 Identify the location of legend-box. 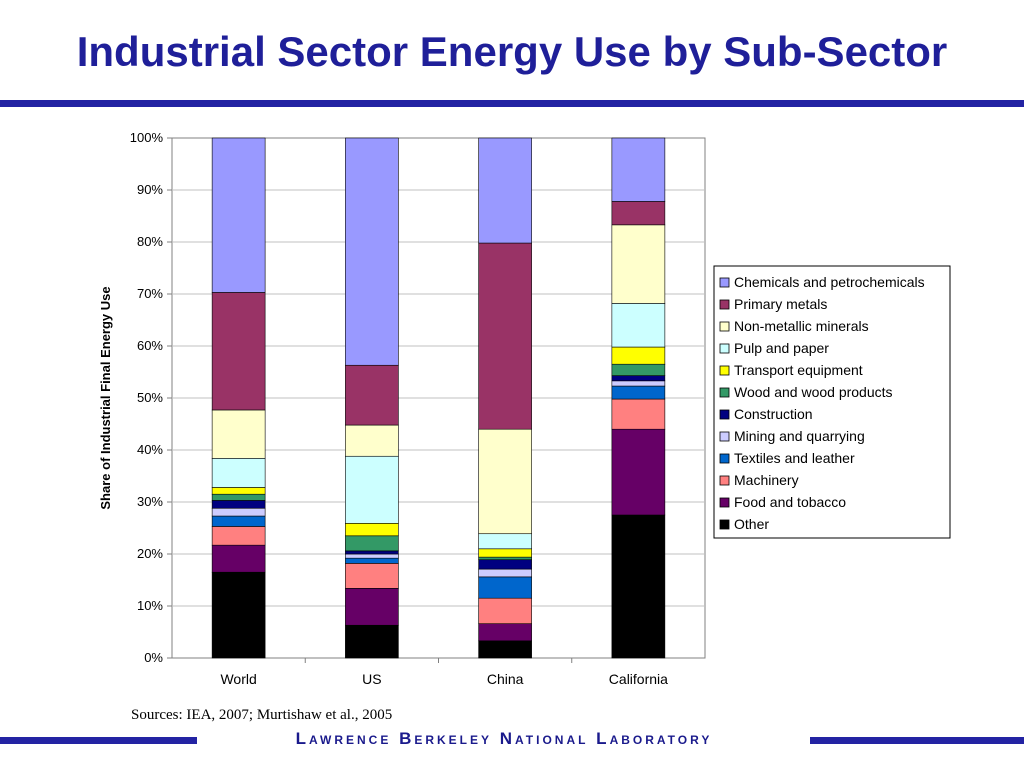
(832, 402).